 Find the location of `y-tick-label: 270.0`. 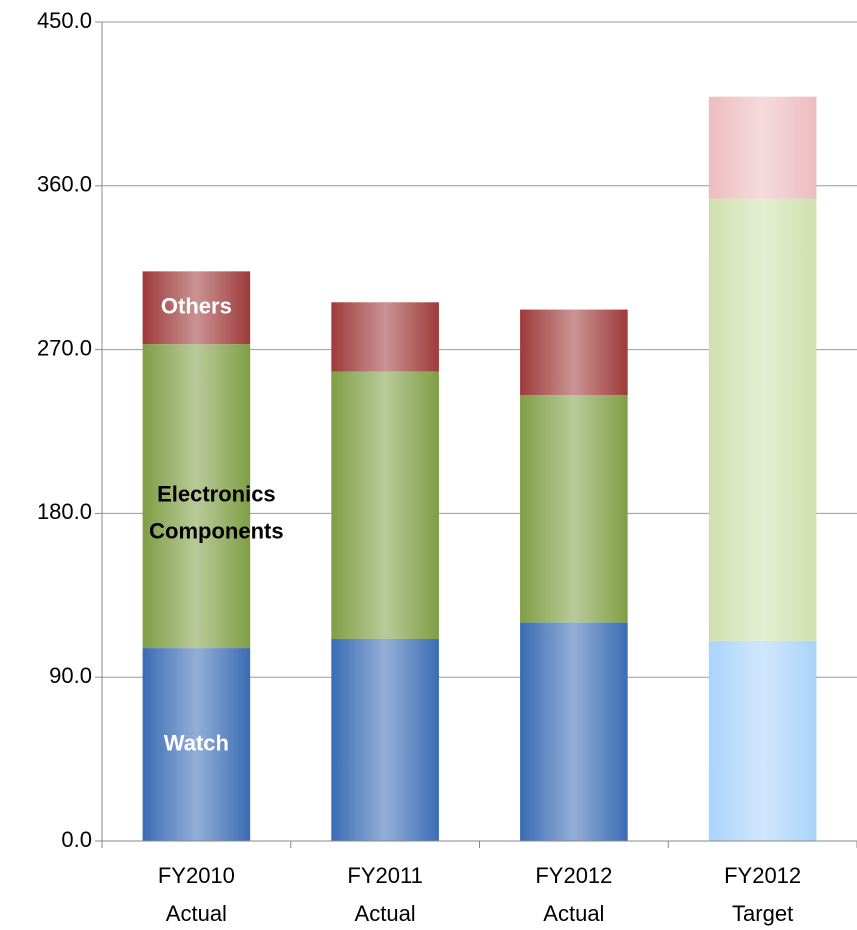

y-tick-label: 270.0 is located at coordinates (64, 347).